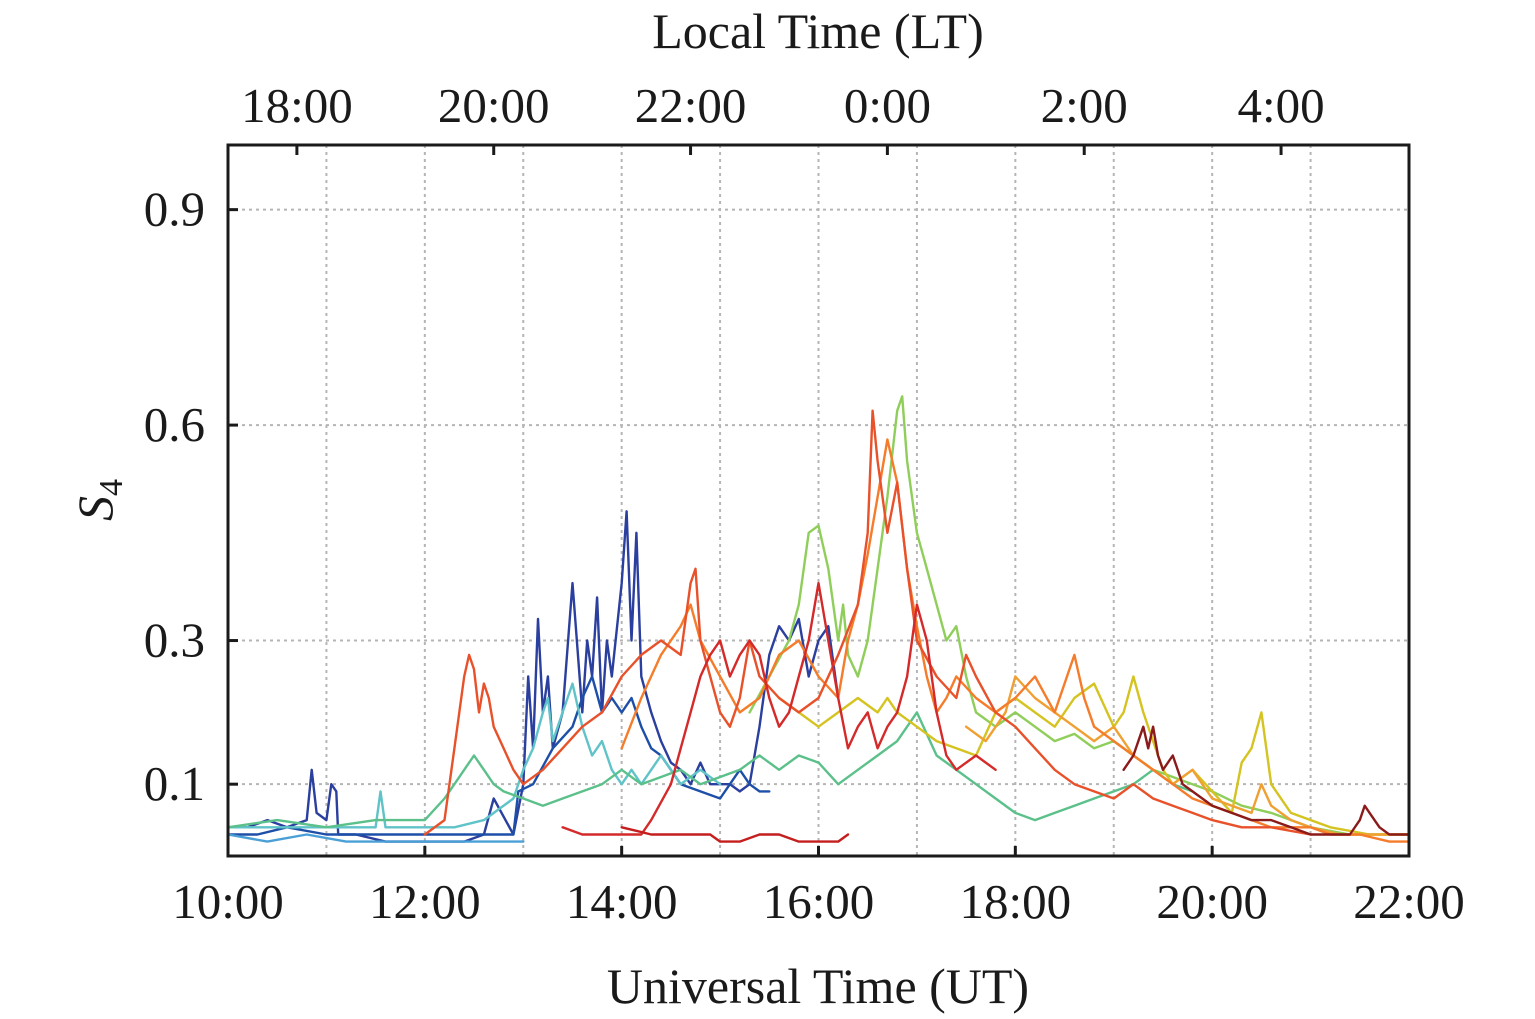 The image size is (1535, 1019). I want to click on x2-tick-label: 22:00, so click(691, 105).